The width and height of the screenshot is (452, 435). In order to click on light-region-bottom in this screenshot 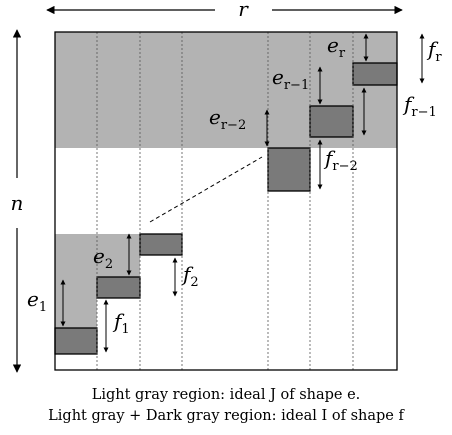, I will do `click(118, 281)`.